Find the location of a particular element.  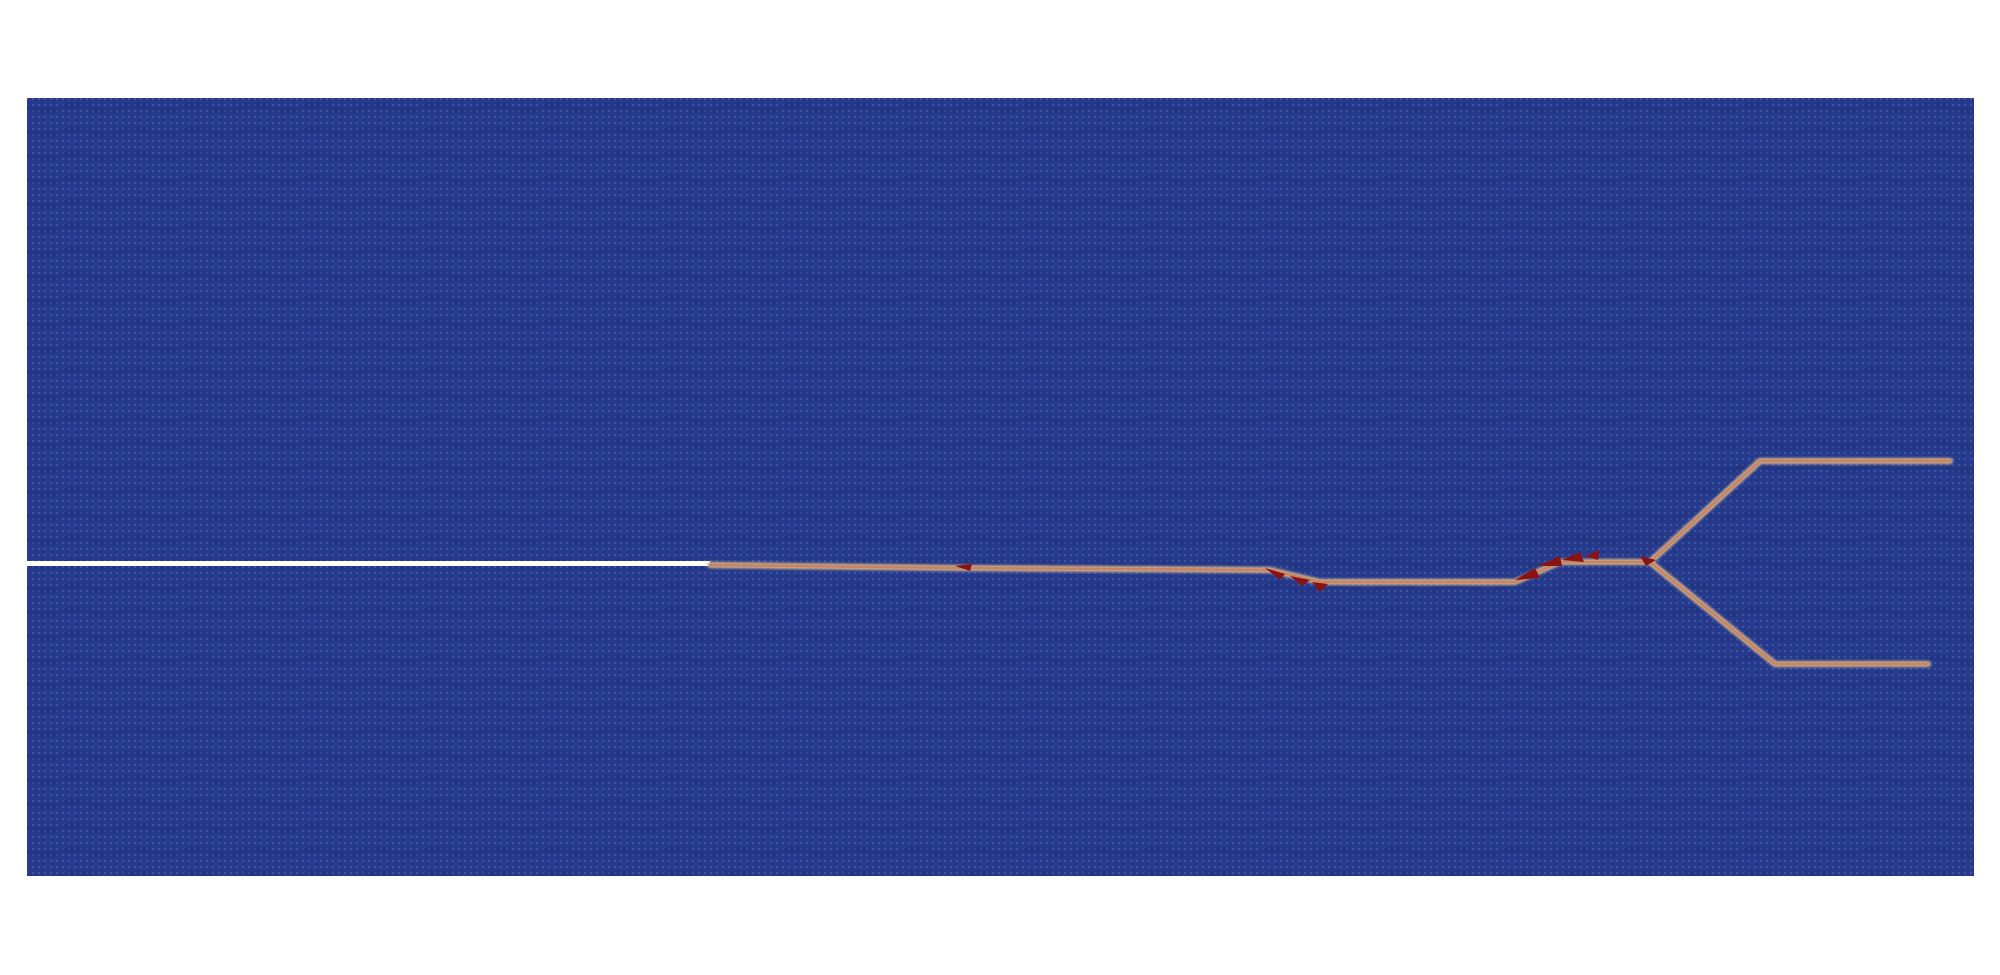

initial-notch is located at coordinates (368, 563).